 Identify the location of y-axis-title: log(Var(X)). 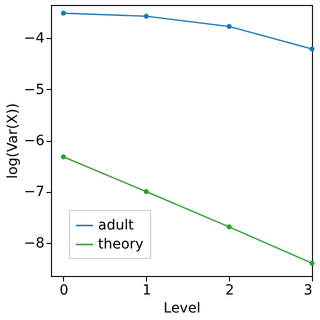
(12, 141).